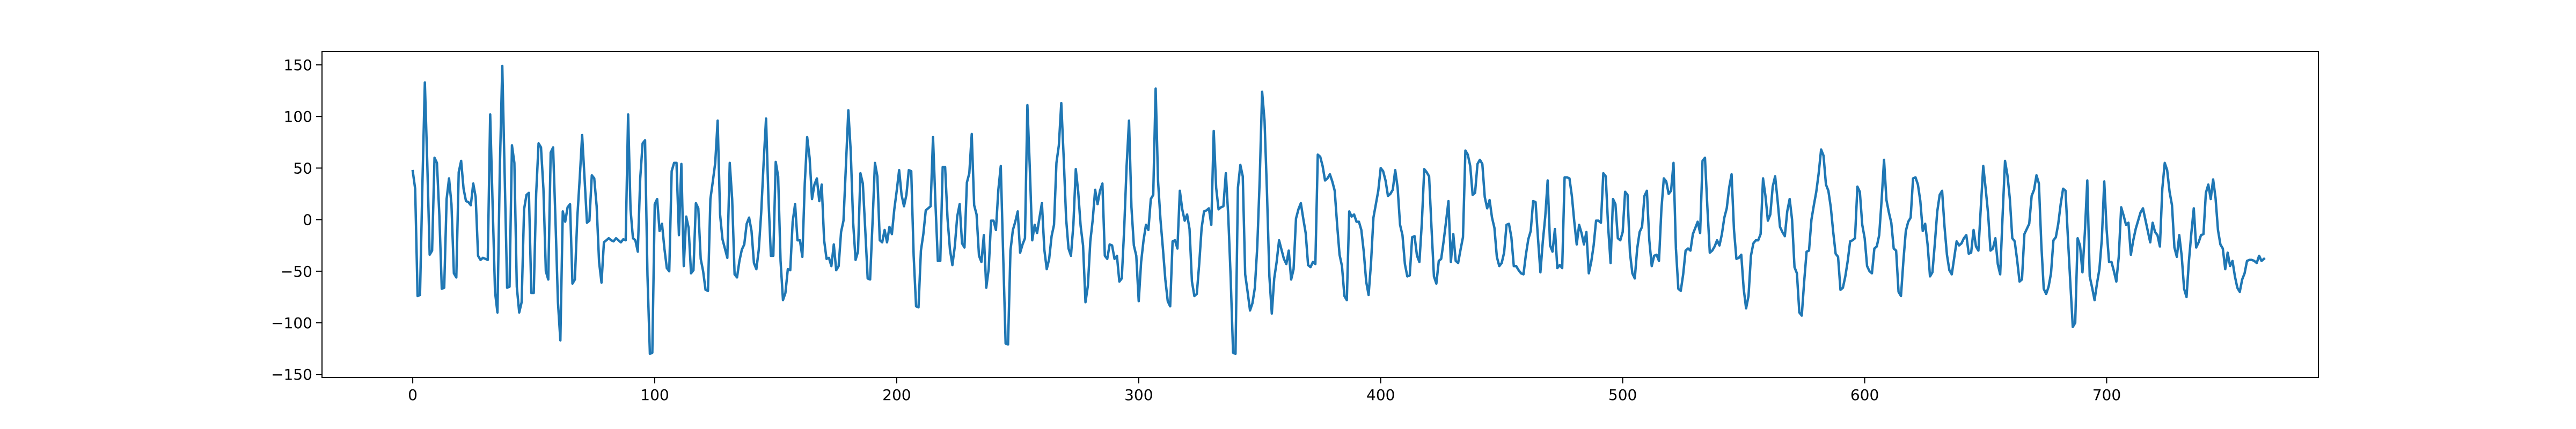 Image resolution: width=2576 pixels, height=429 pixels. What do you see at coordinates (1622, 395) in the screenshot?
I see `x-tick-label: 500` at bounding box center [1622, 395].